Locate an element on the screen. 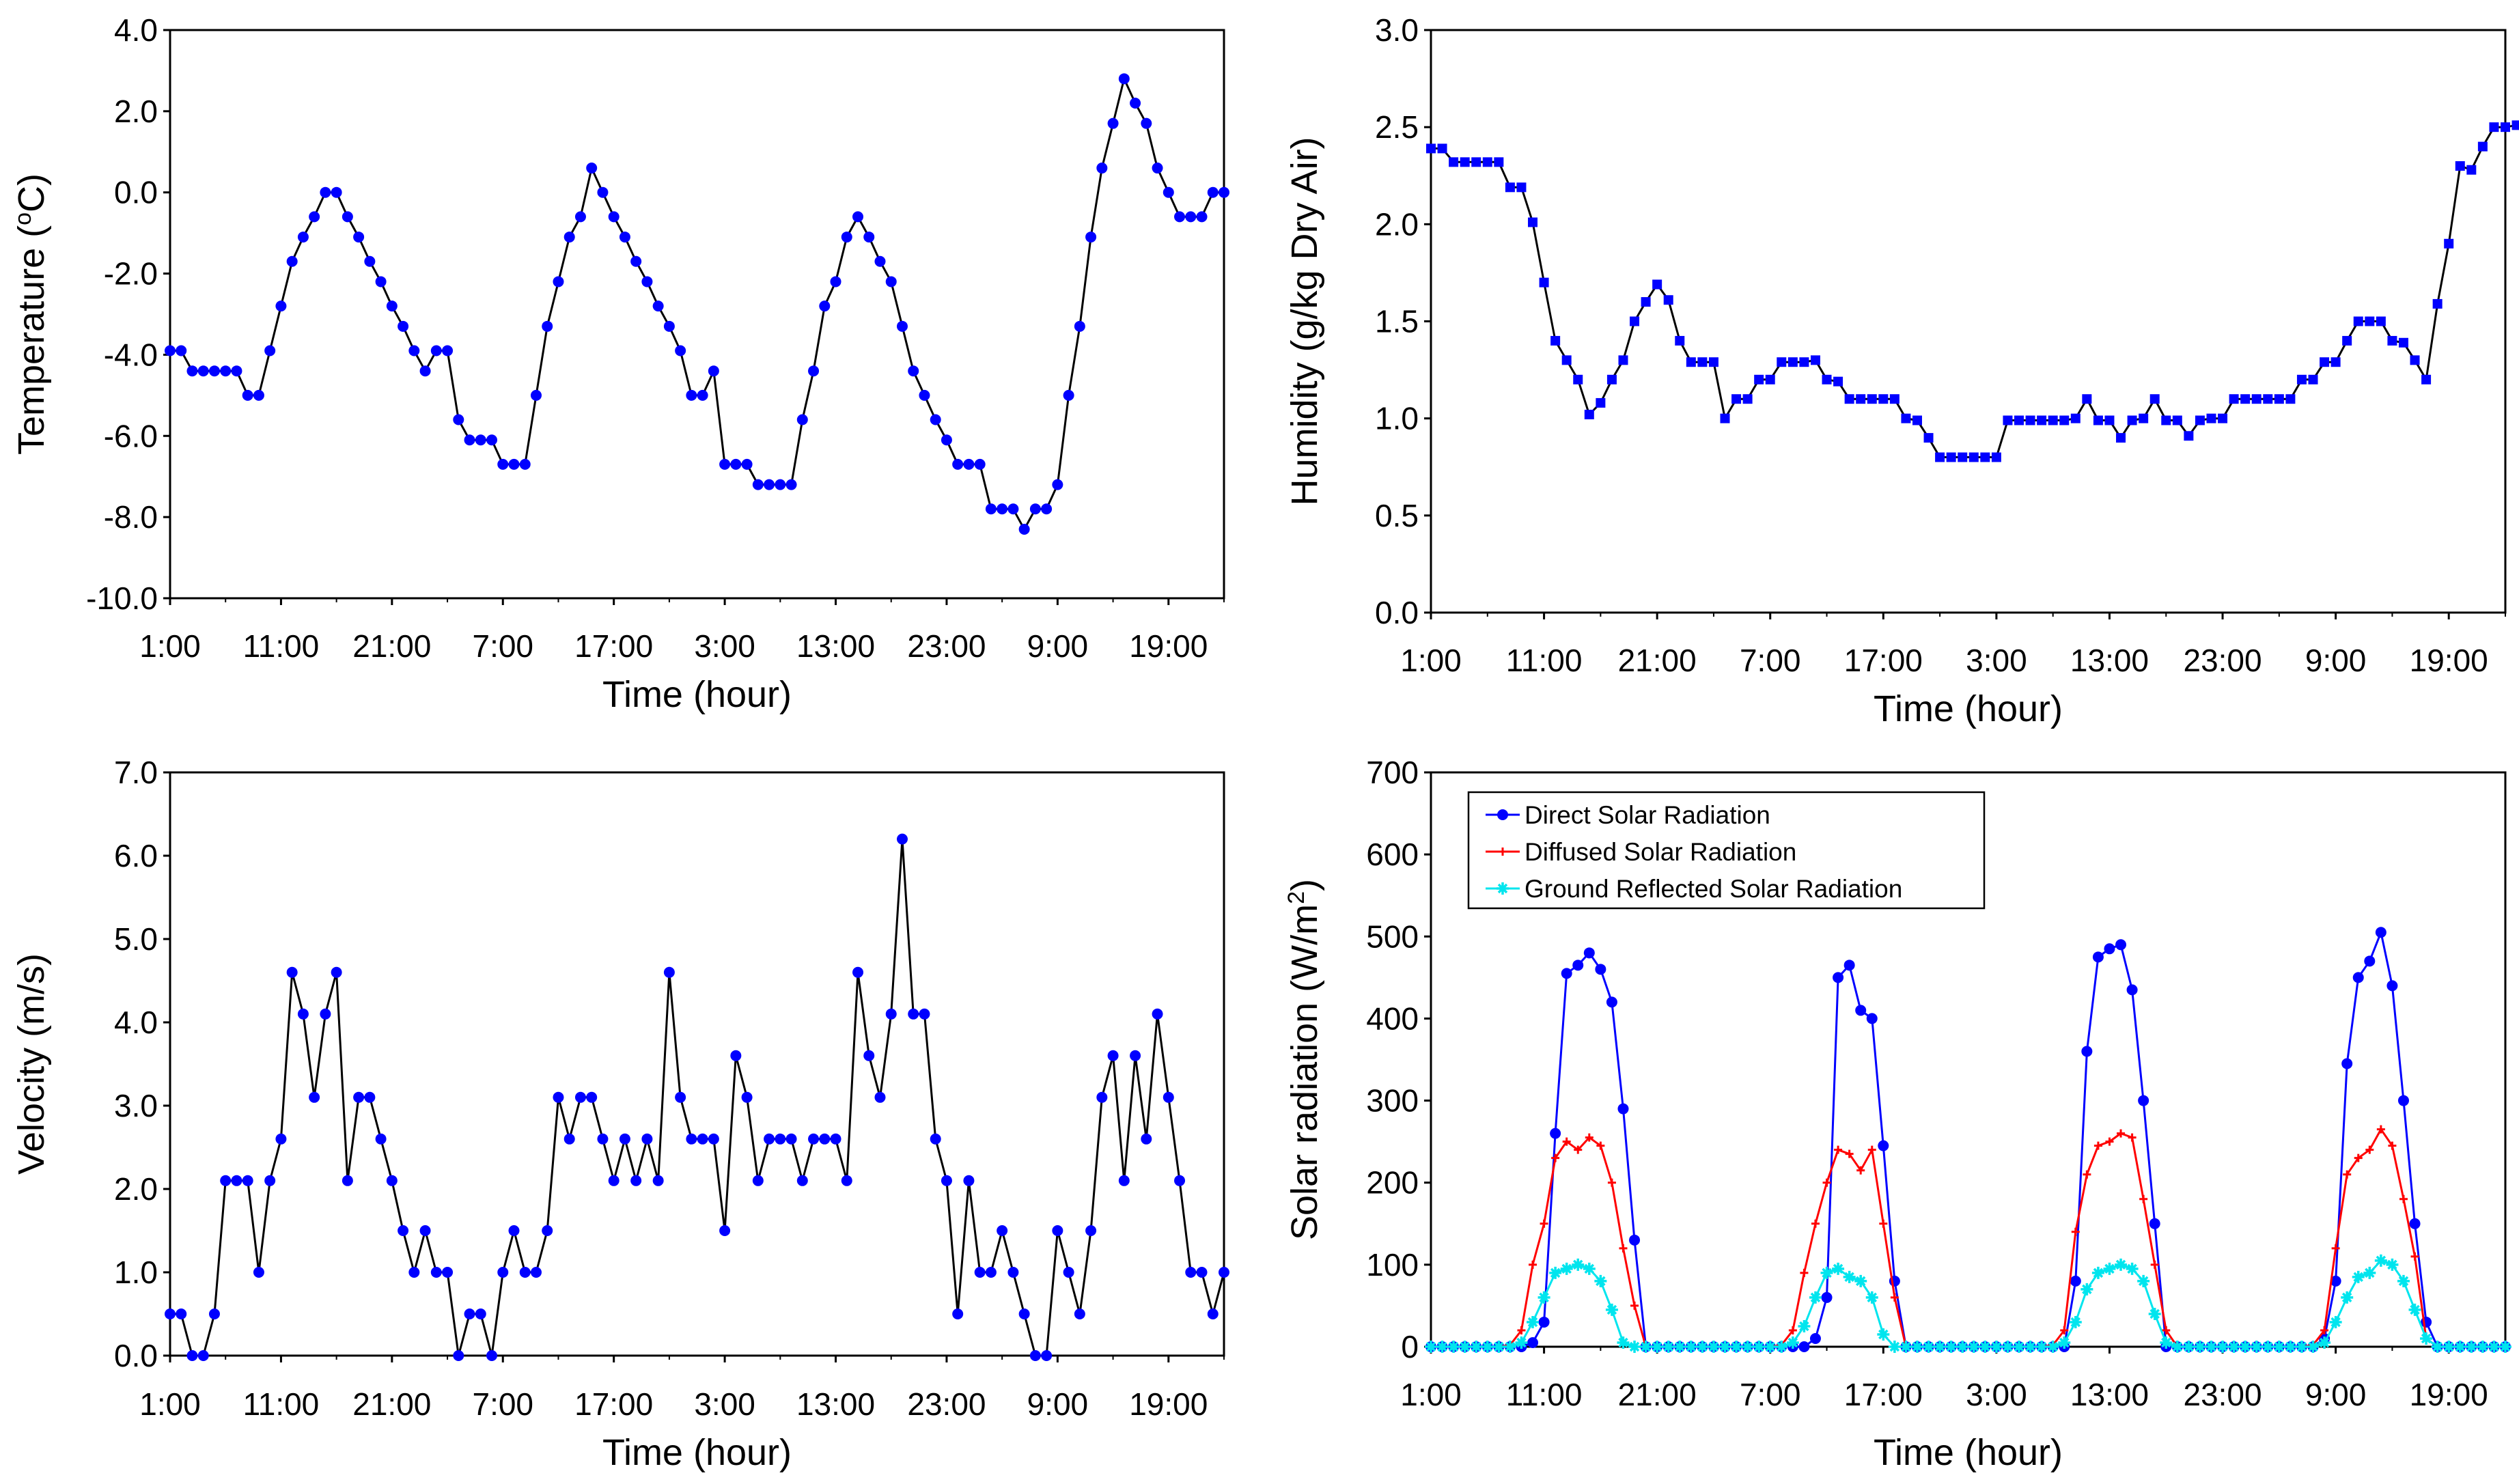 The image size is (2519, 1484). y-tick-label: 0.0 is located at coordinates (136, 193).